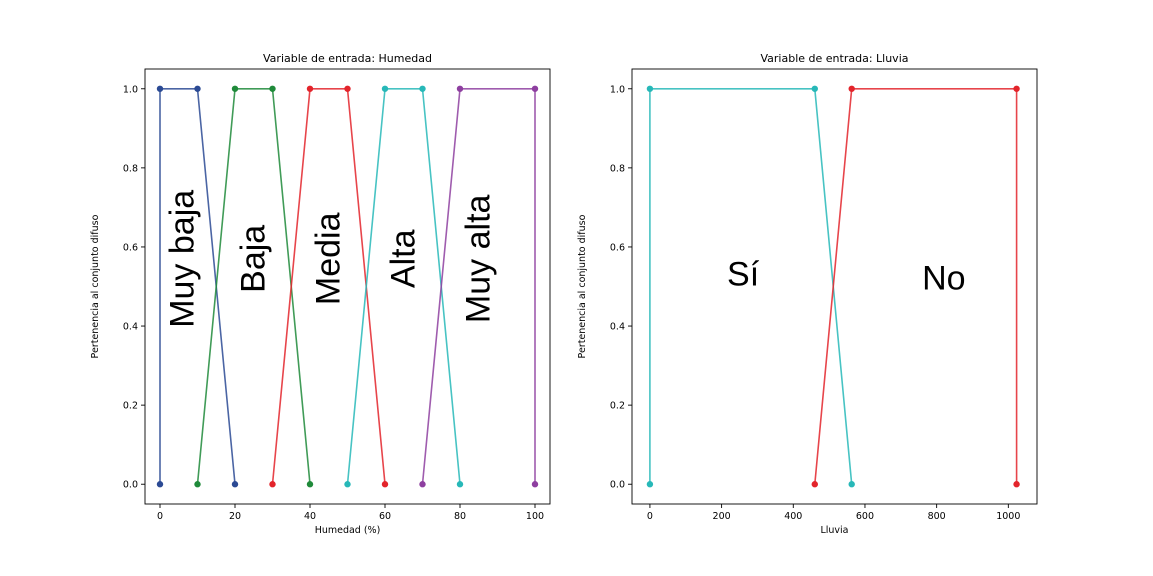  What do you see at coordinates (722, 516) in the screenshot?
I see `x-tick-label: 200` at bounding box center [722, 516].